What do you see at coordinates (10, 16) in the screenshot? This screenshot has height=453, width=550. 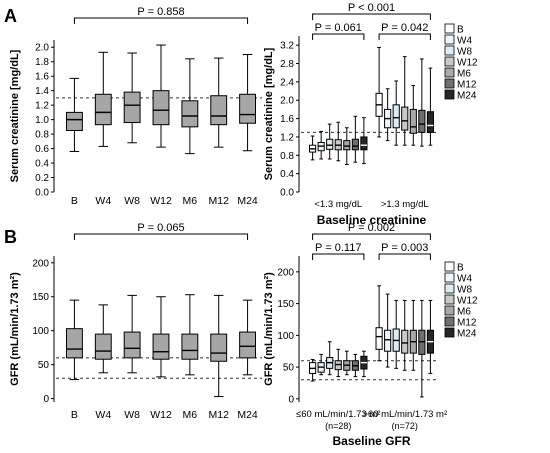 I see `panel-label-a: A` at bounding box center [10, 16].